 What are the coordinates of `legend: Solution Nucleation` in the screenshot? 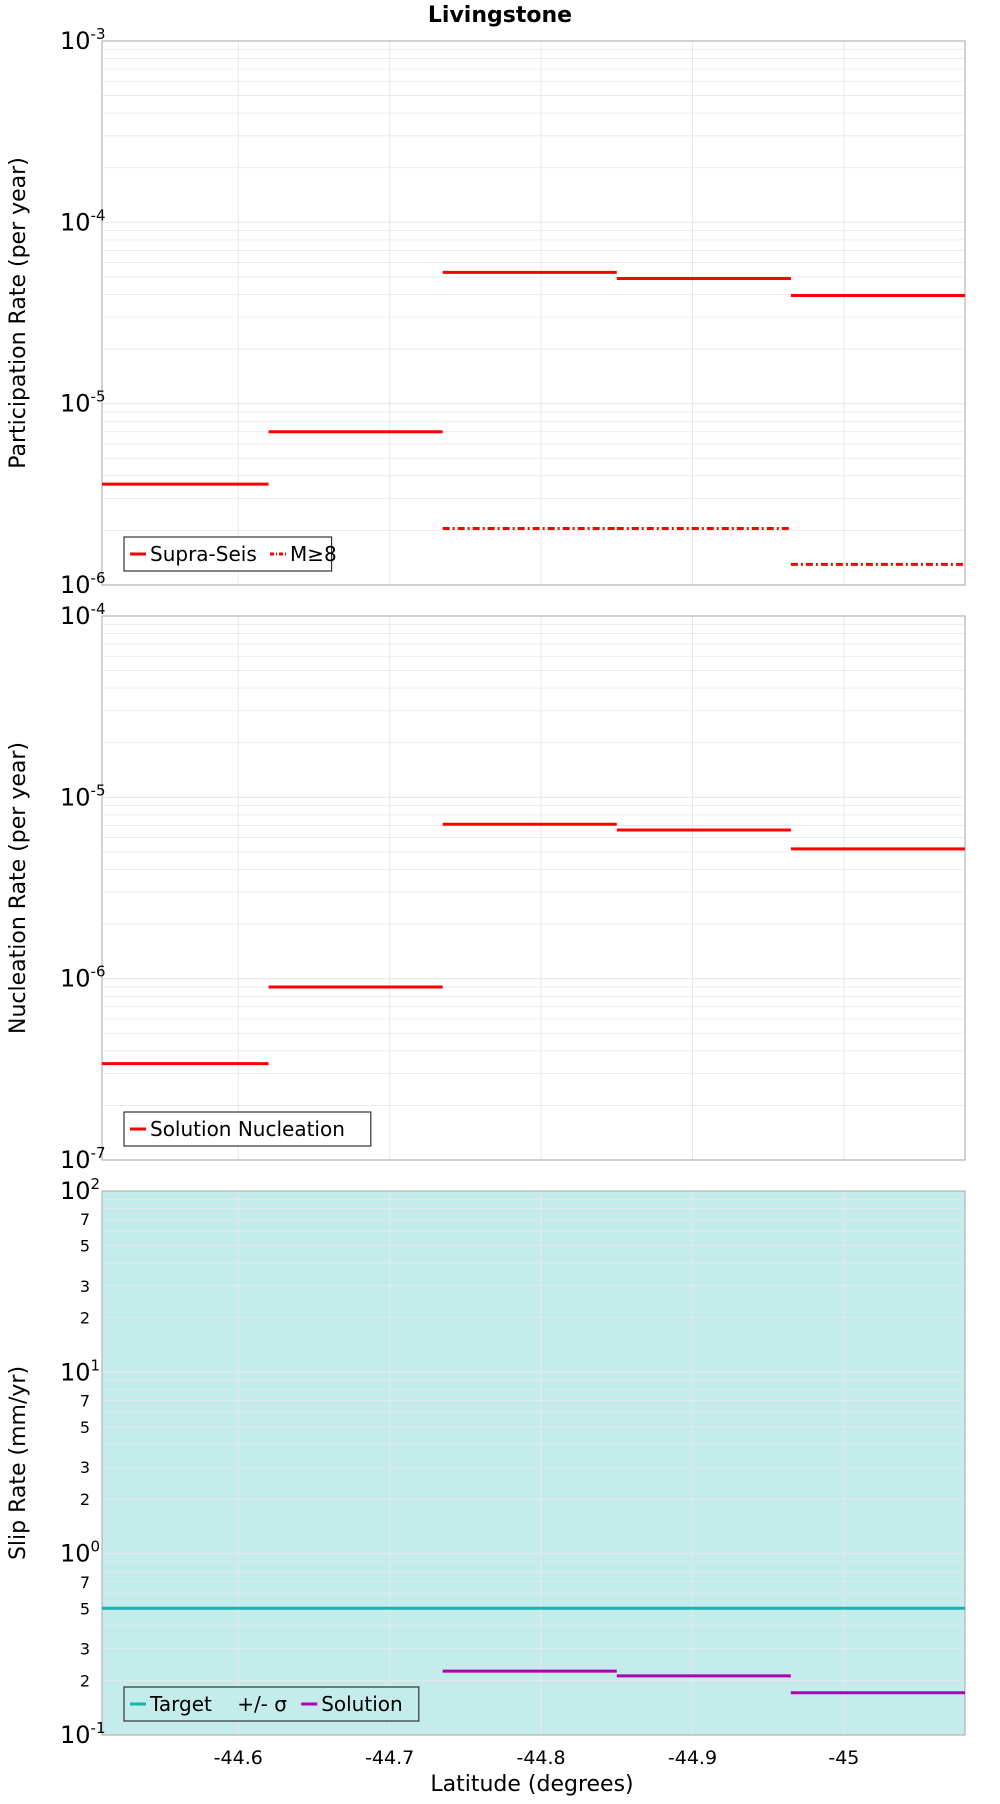 It's located at (247, 1129).